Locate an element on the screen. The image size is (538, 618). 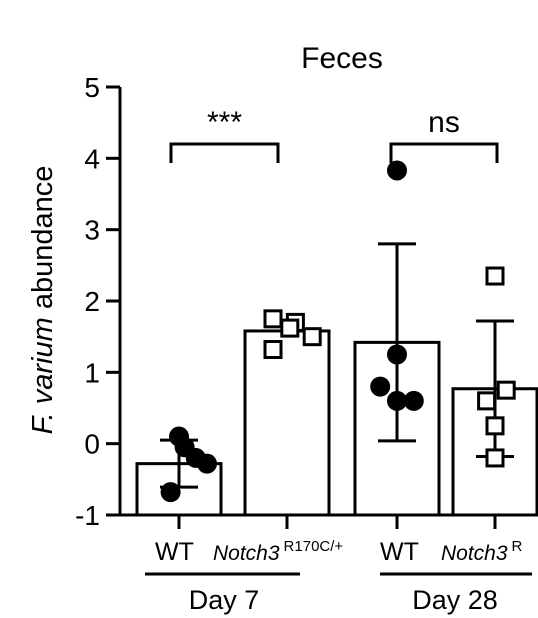
x-category-label: Notch3 R is located at coordinates (482, 551).